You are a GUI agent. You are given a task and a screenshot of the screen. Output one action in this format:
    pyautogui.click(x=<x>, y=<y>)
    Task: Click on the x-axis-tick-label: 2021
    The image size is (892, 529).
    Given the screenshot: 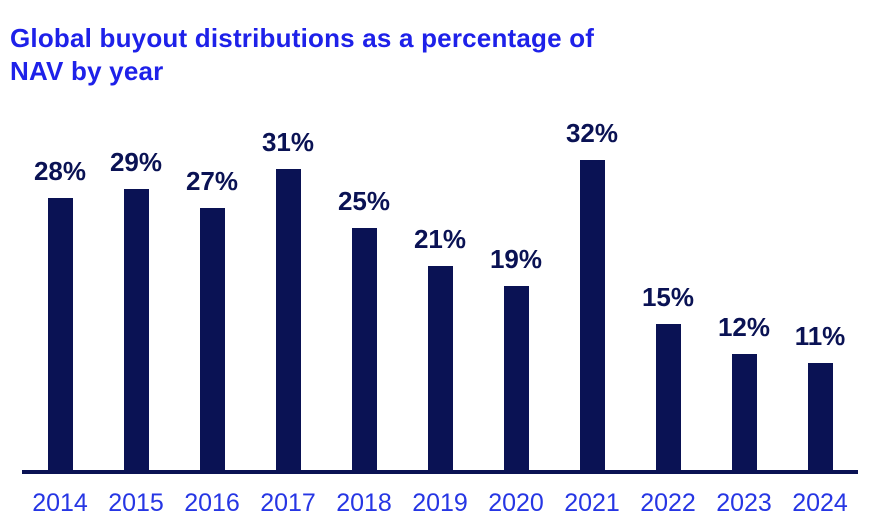 What is the action you would take?
    pyautogui.click(x=592, y=503)
    